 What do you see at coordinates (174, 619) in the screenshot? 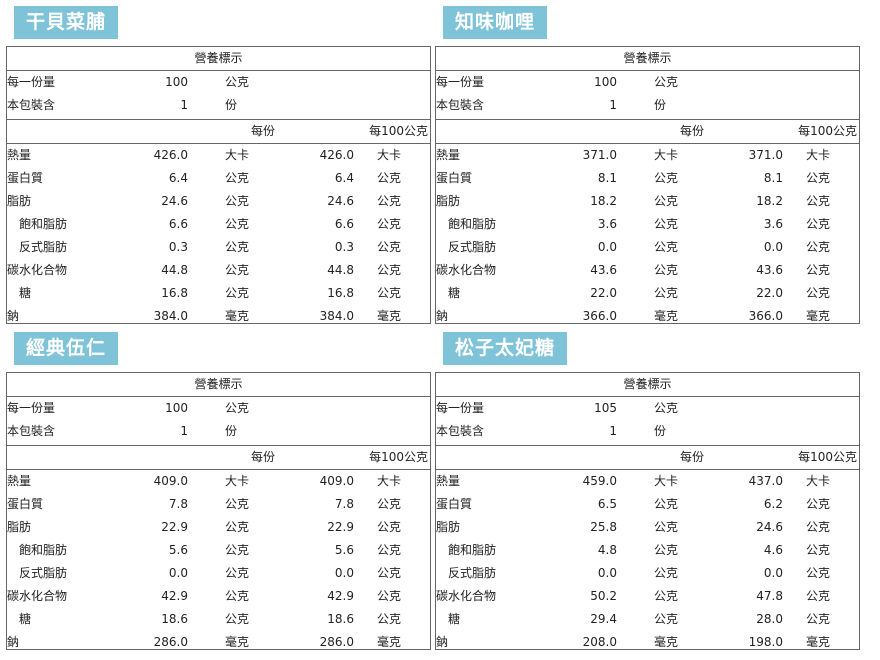
I see `per-serving-value: 18.6` at bounding box center [174, 619].